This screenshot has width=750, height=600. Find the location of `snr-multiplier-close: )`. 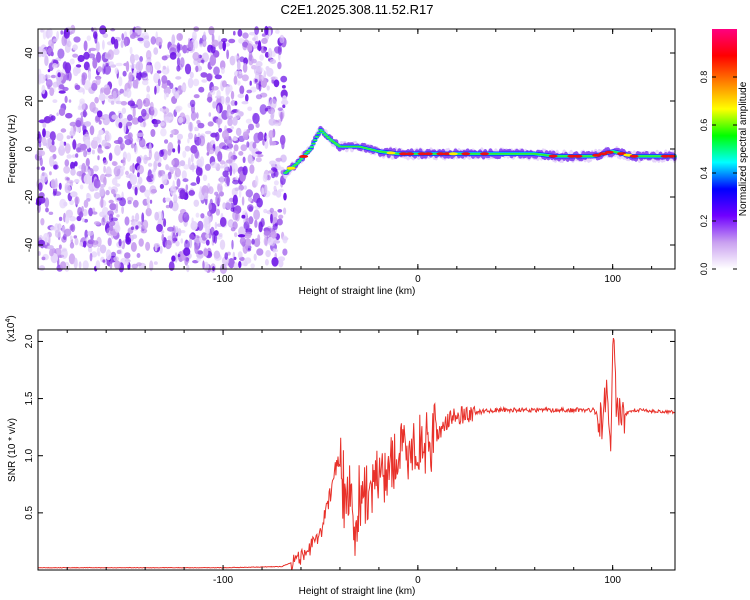

snr-multiplier-close: ) is located at coordinates (11, 316).